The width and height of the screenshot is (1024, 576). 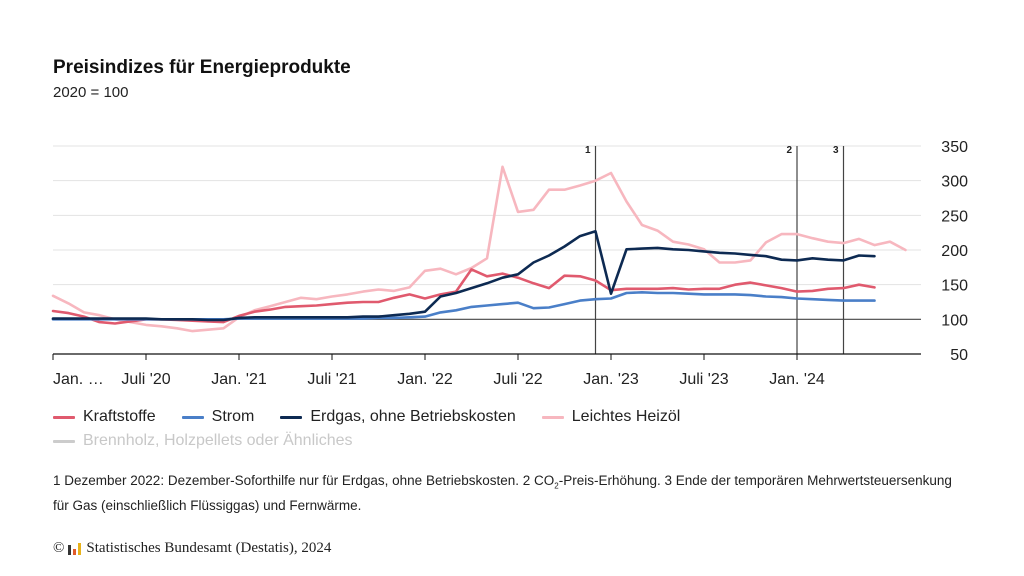 What do you see at coordinates (209, 548) in the screenshot?
I see `source-text: Statistisches Bundesamt (Destatis), 2024` at bounding box center [209, 548].